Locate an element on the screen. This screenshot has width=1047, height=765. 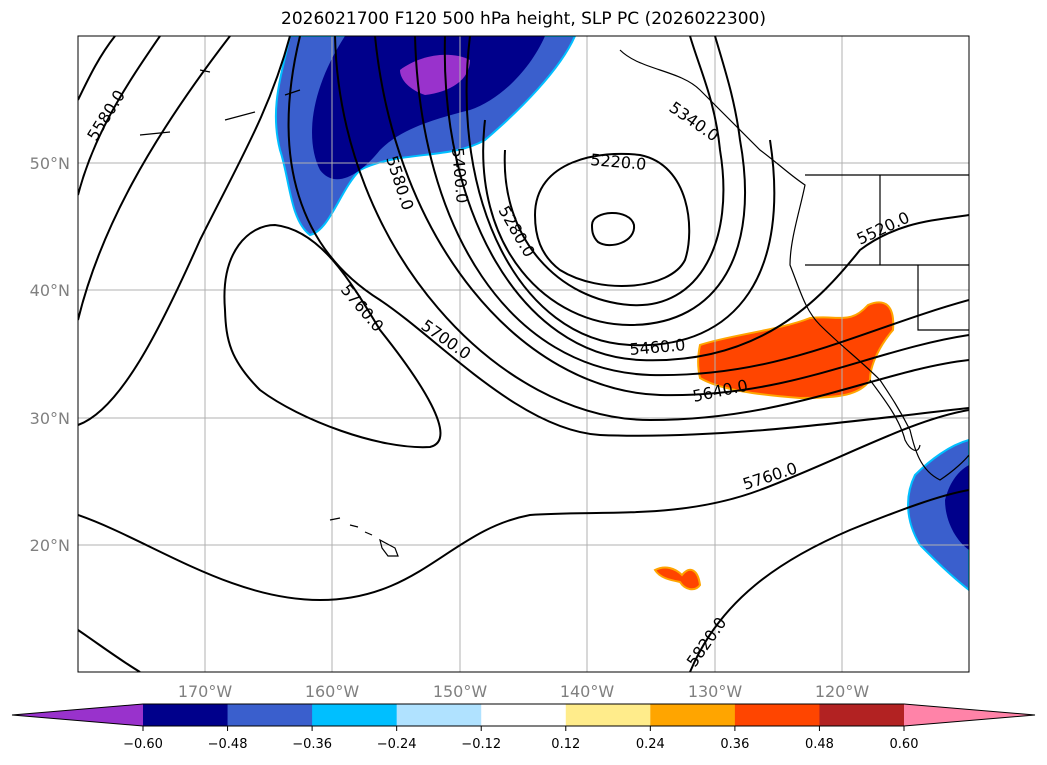
contour-label: 5460.0 is located at coordinates (657, 347).